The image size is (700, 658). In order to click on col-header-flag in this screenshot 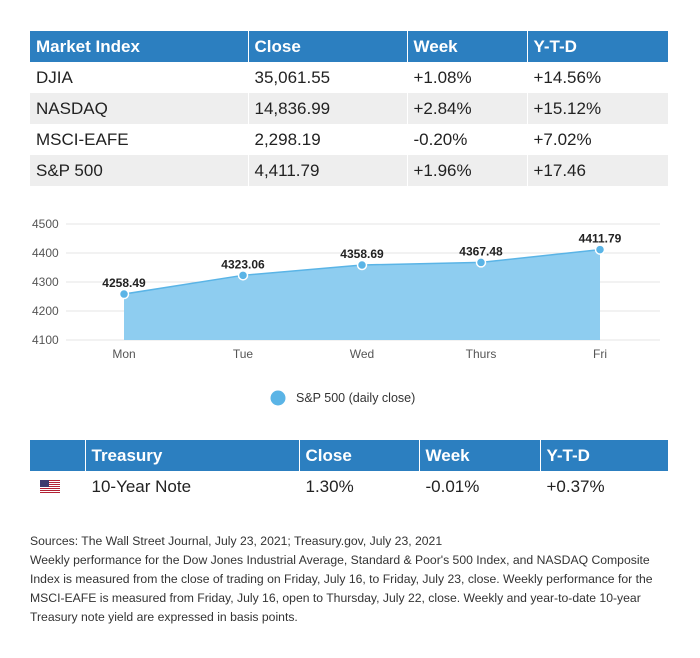, I will do `click(58, 455)`.